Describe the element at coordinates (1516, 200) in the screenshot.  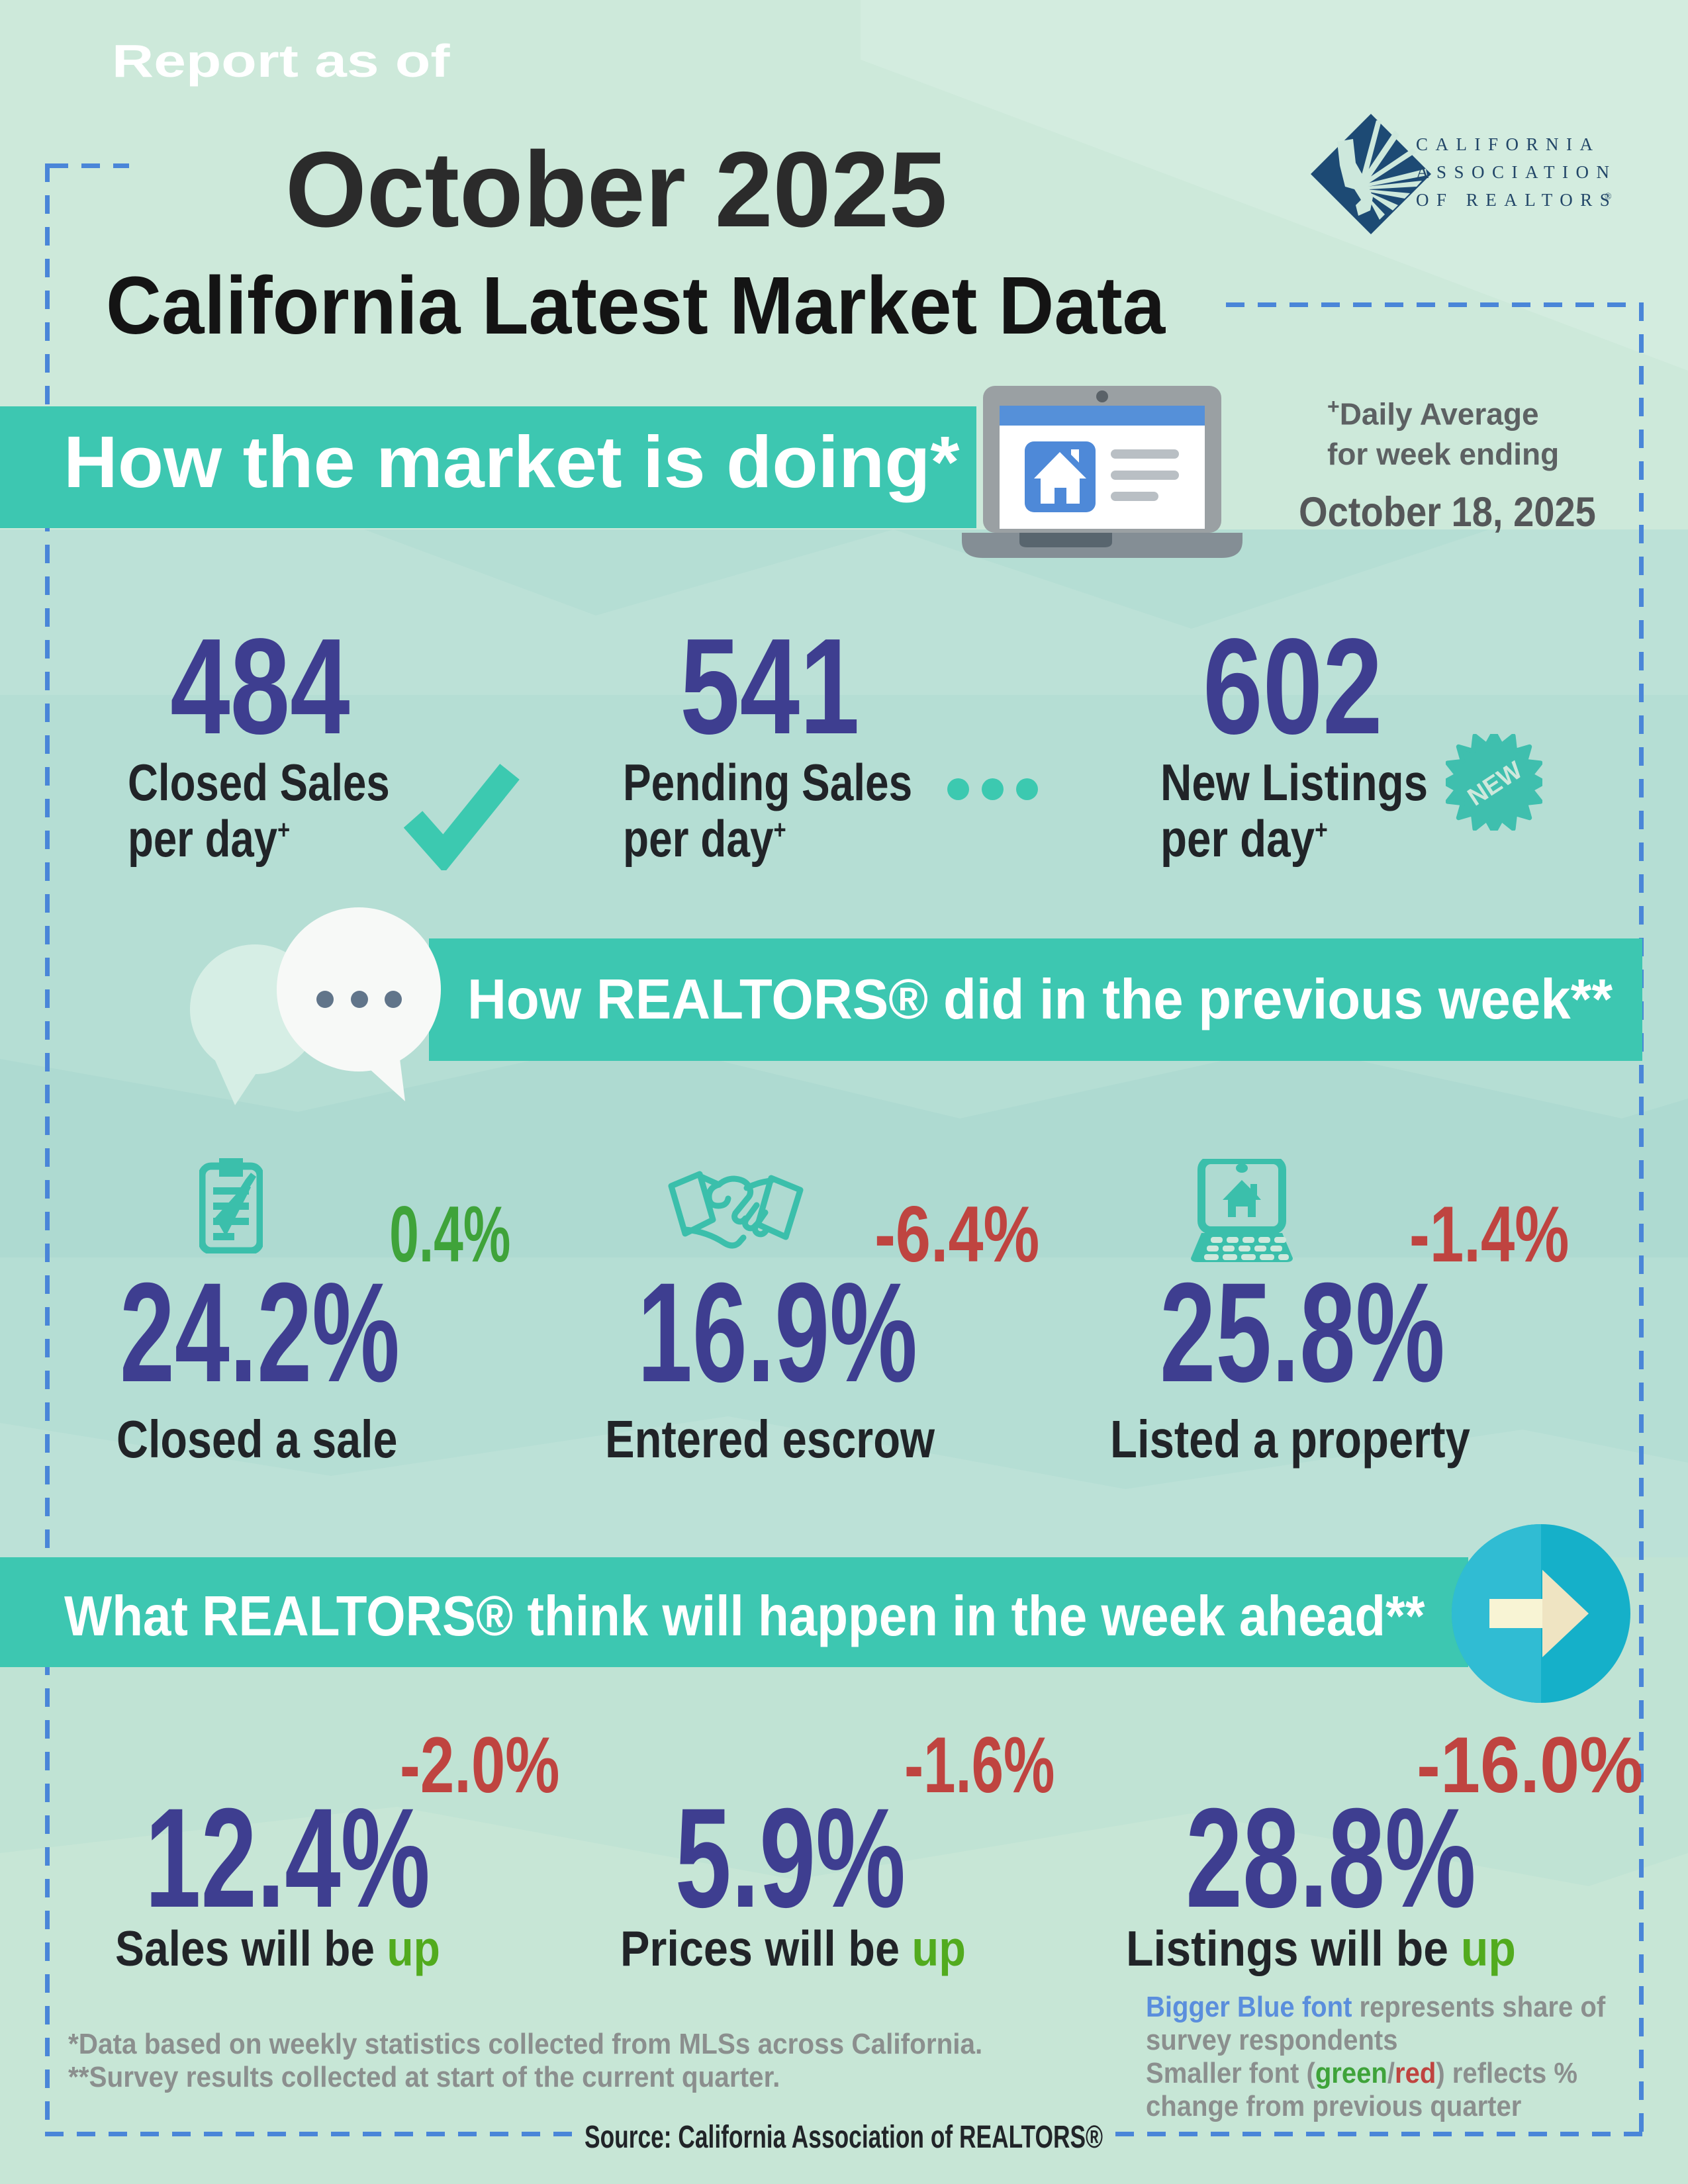
I see `svg-text: OF REALTORS` at that location.